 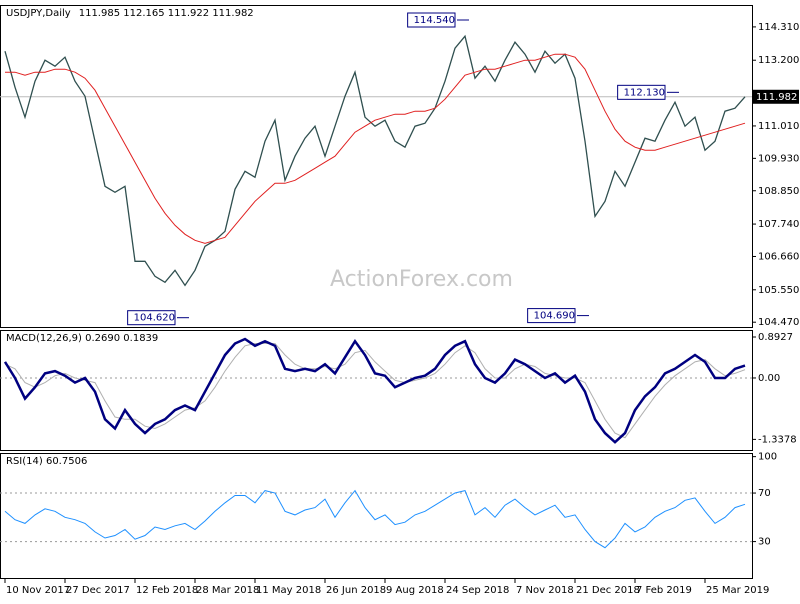 I want to click on x-tick-label: 26 Jun 2018, so click(x=356, y=590).